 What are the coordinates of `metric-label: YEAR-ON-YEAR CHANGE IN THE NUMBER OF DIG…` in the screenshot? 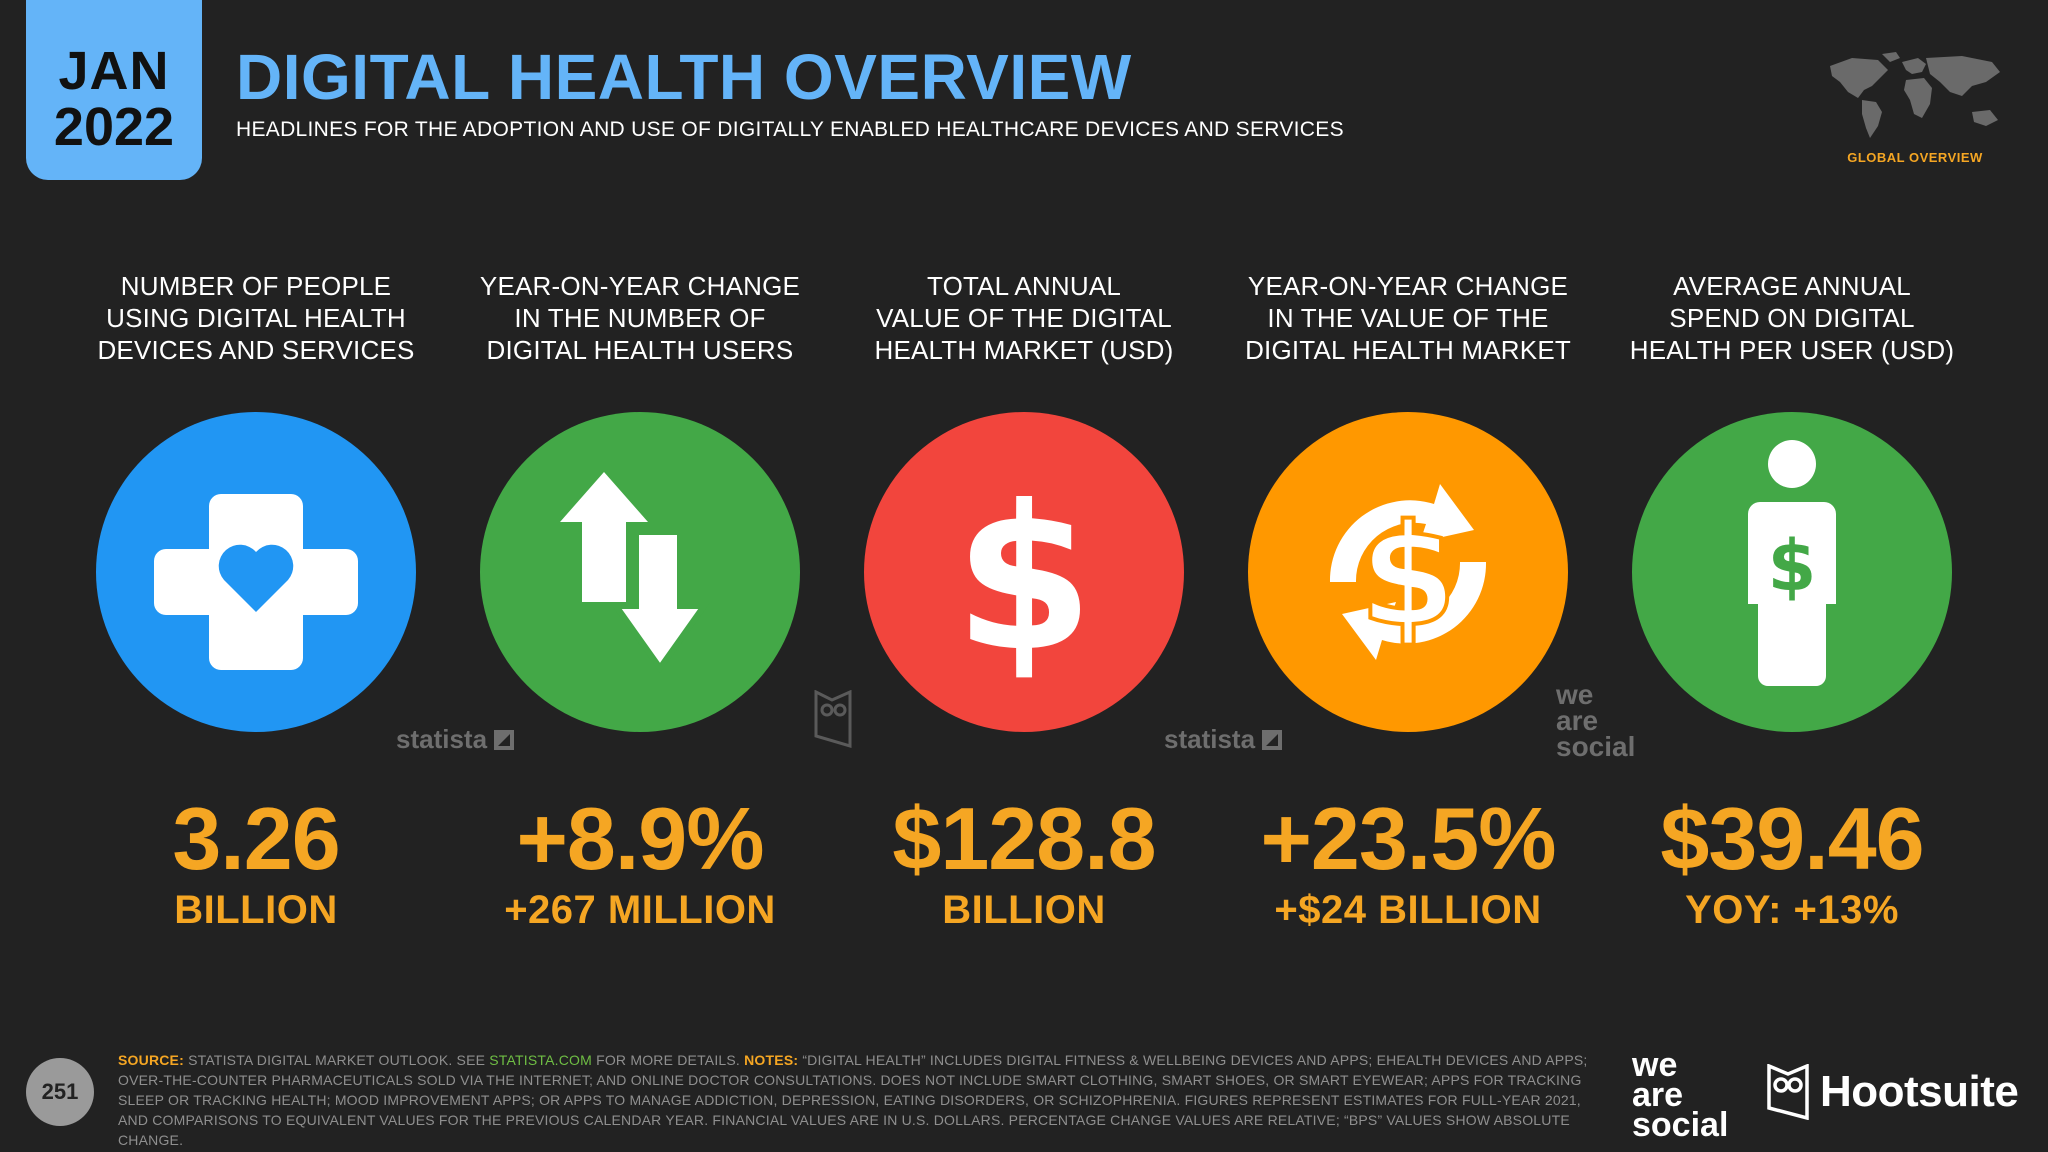 It's located at (640, 325).